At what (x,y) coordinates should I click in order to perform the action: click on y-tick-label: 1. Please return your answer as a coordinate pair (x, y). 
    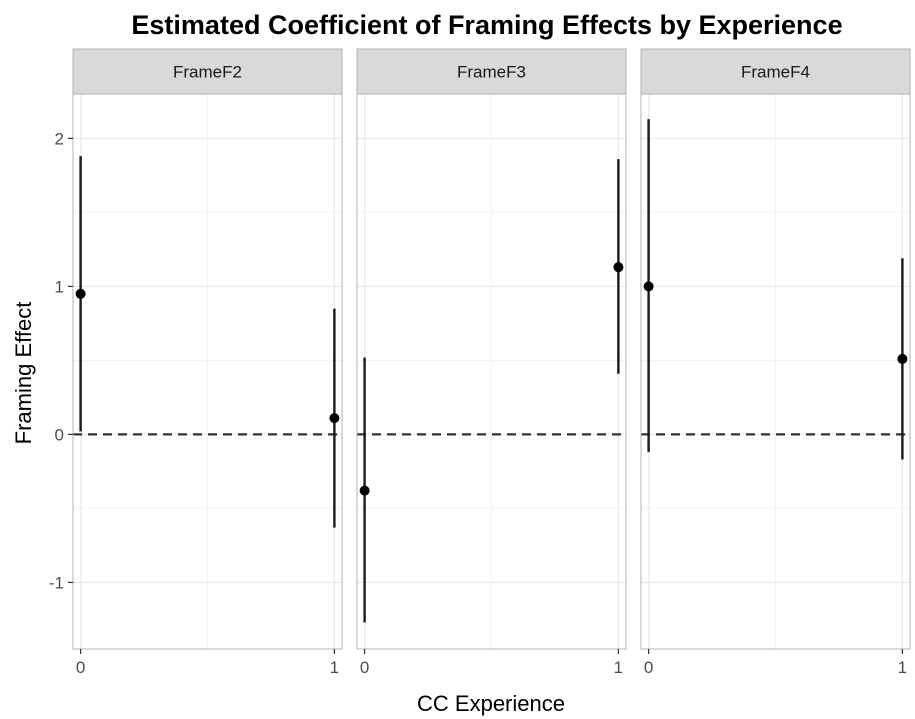
    Looking at the image, I should click on (59, 286).